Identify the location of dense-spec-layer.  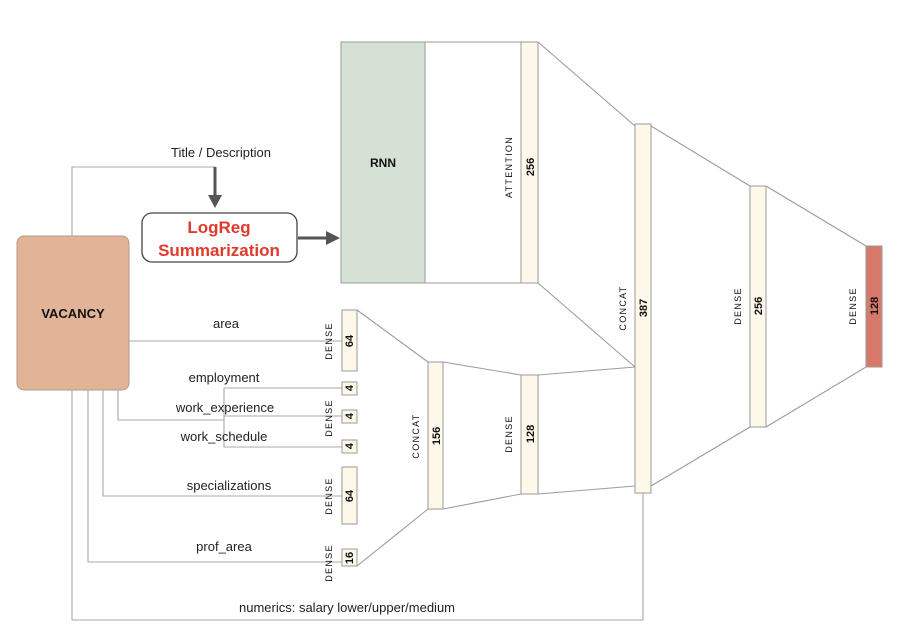
(349, 495).